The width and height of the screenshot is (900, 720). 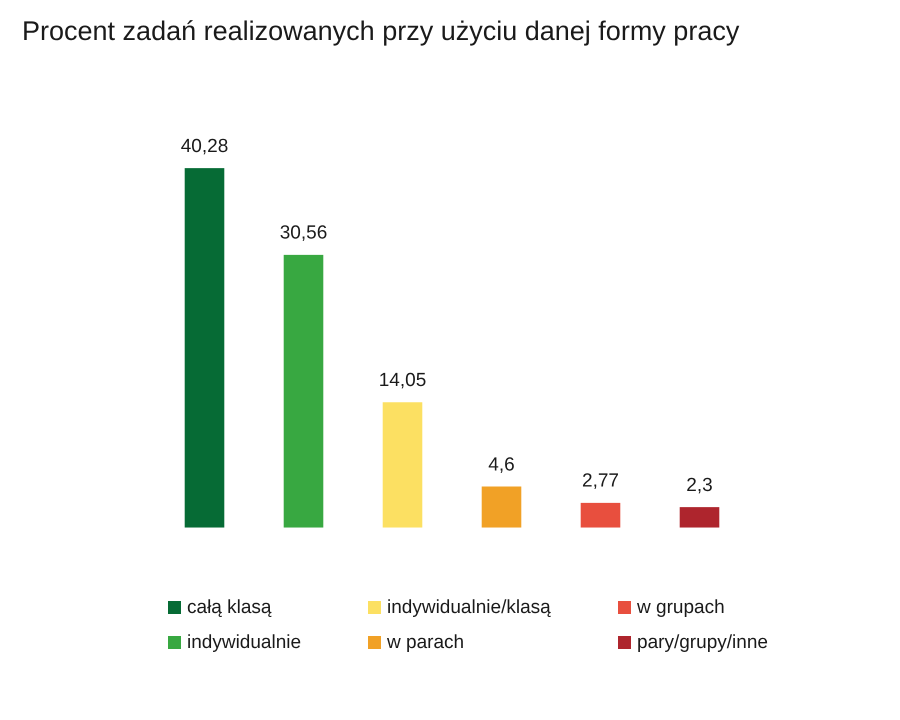 I want to click on legend-label: indywidualnie/klasą, so click(x=469, y=607).